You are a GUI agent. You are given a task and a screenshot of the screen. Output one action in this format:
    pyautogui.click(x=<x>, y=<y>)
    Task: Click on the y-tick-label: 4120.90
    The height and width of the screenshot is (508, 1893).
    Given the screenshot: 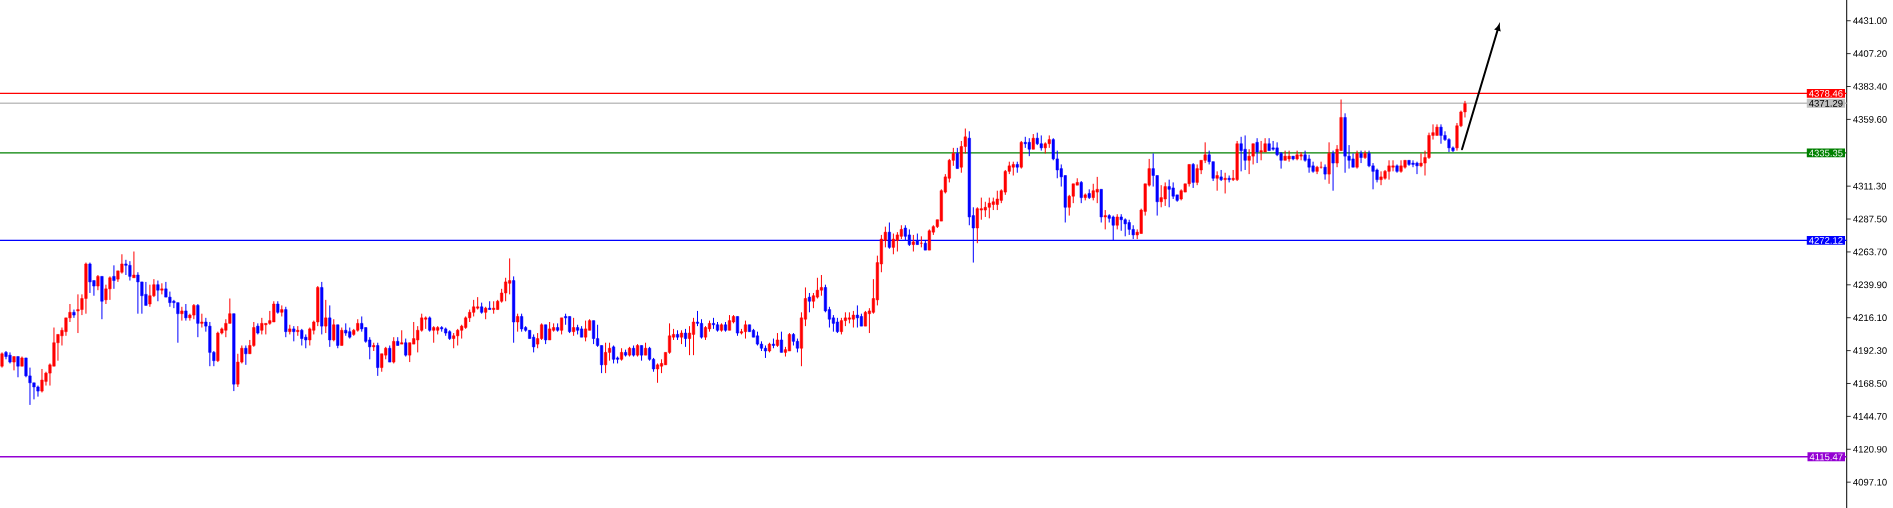 What is the action you would take?
    pyautogui.click(x=1870, y=449)
    